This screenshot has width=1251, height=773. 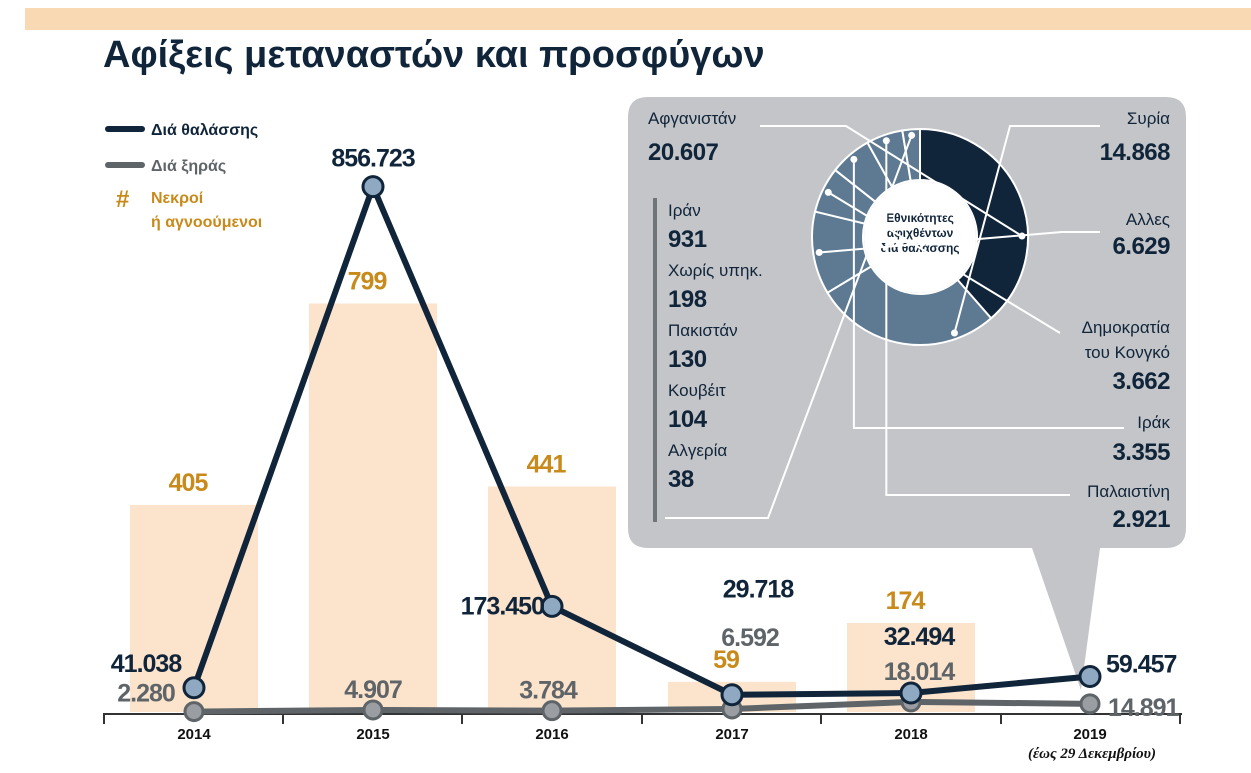 I want to click on sea-value-label: 32.494, so click(x=920, y=637).